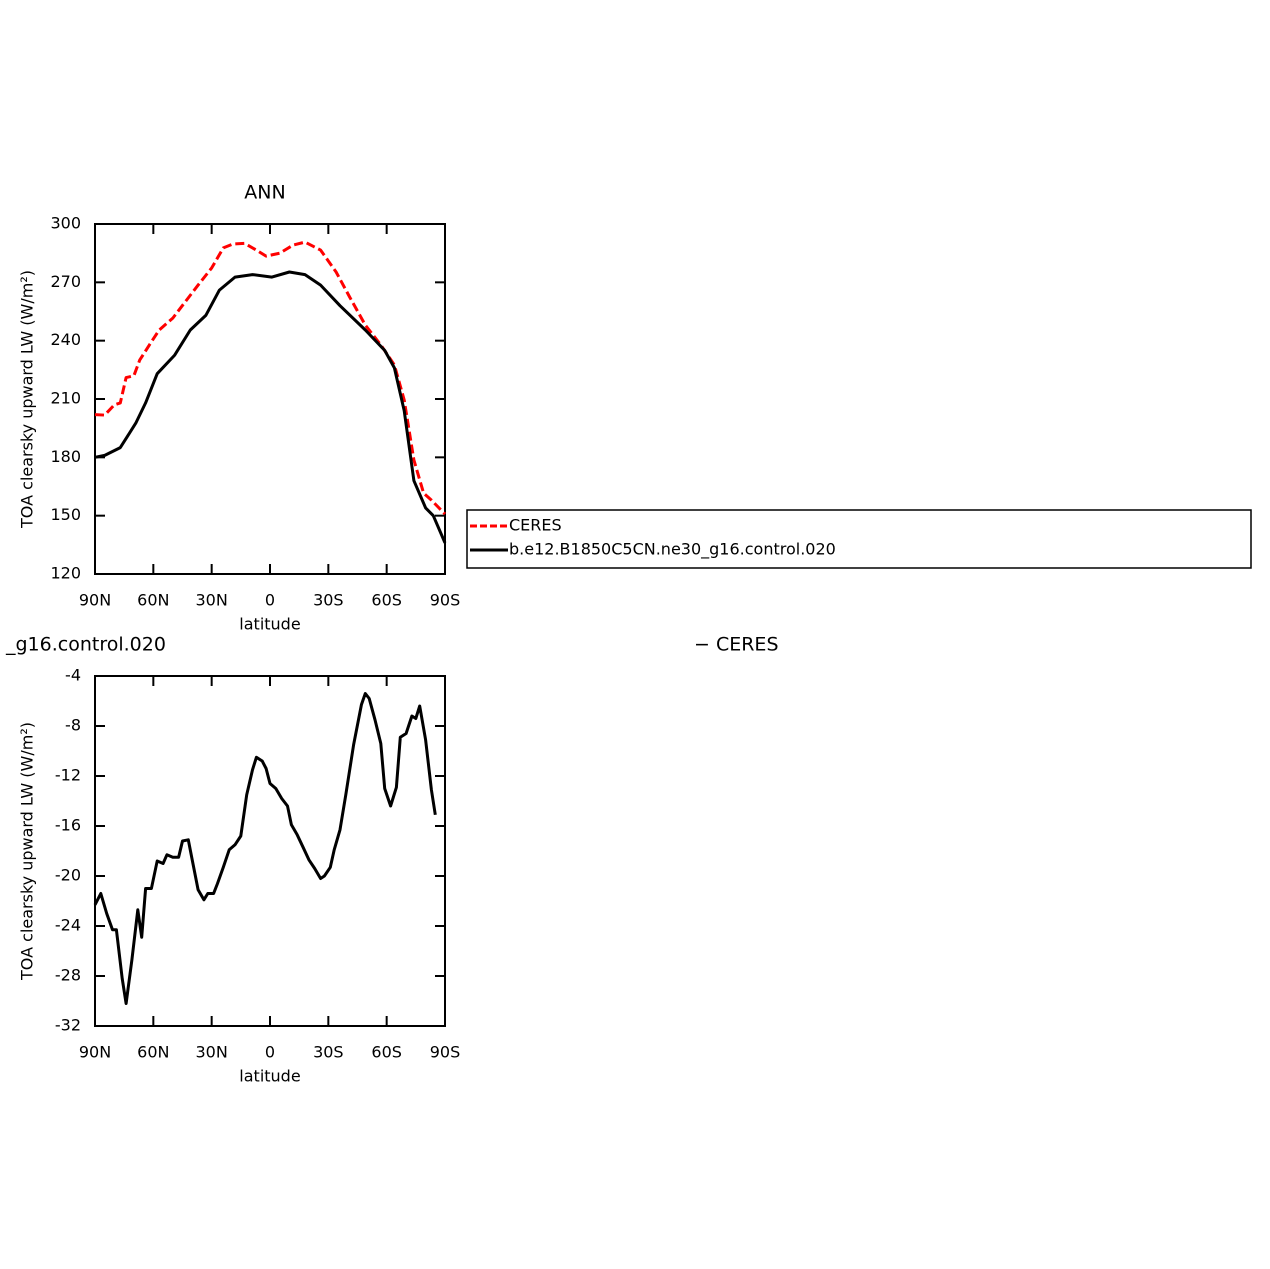  What do you see at coordinates (73, 725) in the screenshot?
I see `y-tick-label: -8` at bounding box center [73, 725].